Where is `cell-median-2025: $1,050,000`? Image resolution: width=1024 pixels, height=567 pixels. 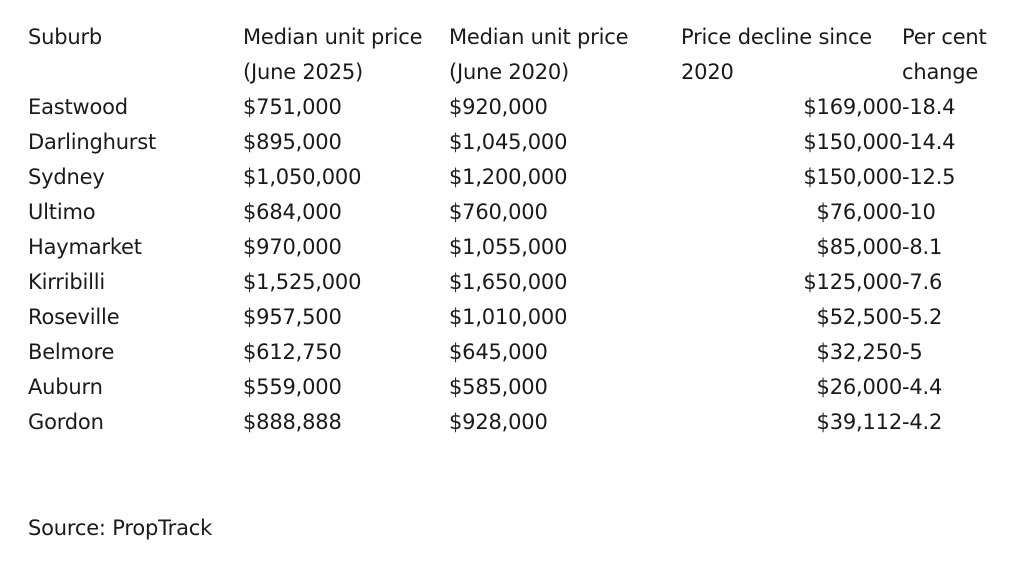 cell-median-2025: $1,050,000 is located at coordinates (302, 177).